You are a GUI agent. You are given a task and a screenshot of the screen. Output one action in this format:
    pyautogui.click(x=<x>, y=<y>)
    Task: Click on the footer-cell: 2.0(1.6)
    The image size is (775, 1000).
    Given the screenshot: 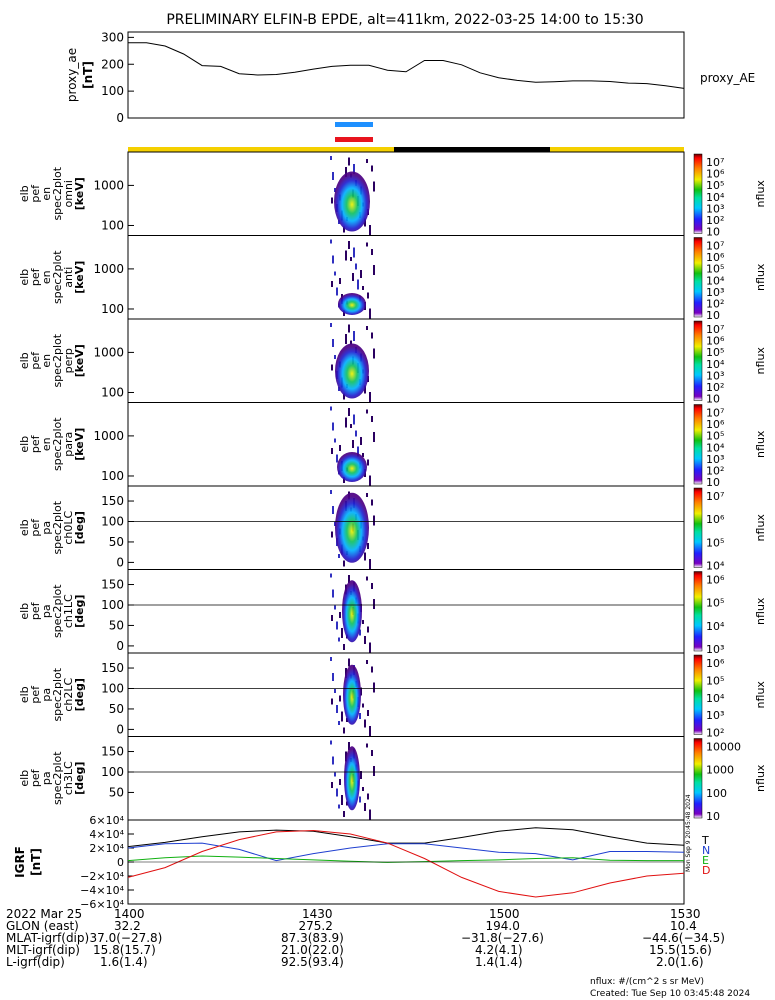 What is the action you would take?
    pyautogui.click(x=680, y=962)
    